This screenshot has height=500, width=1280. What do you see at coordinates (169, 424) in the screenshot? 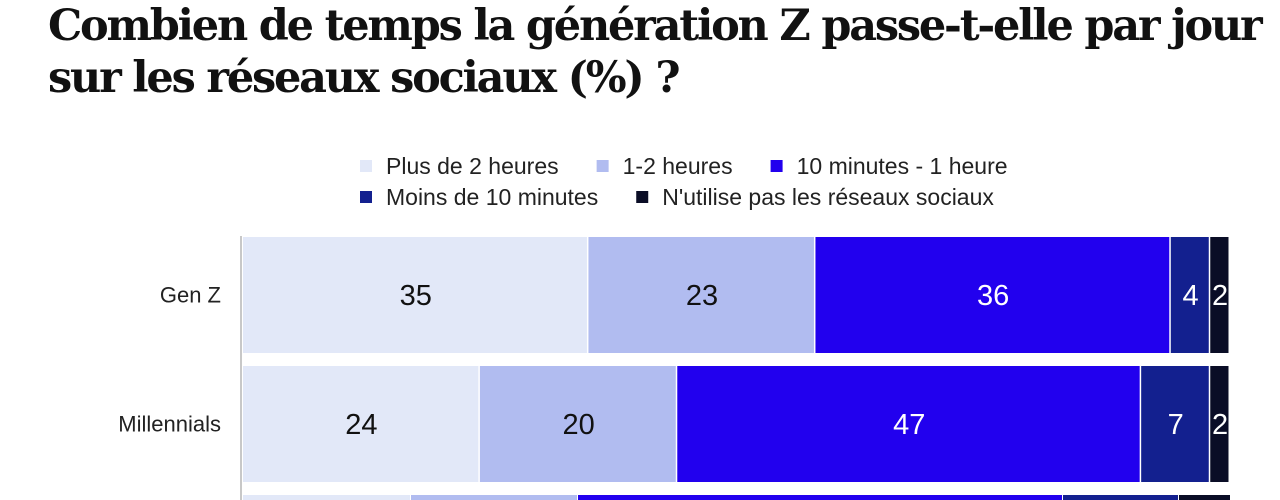
I see `category-label-millennials: Millennials` at bounding box center [169, 424].